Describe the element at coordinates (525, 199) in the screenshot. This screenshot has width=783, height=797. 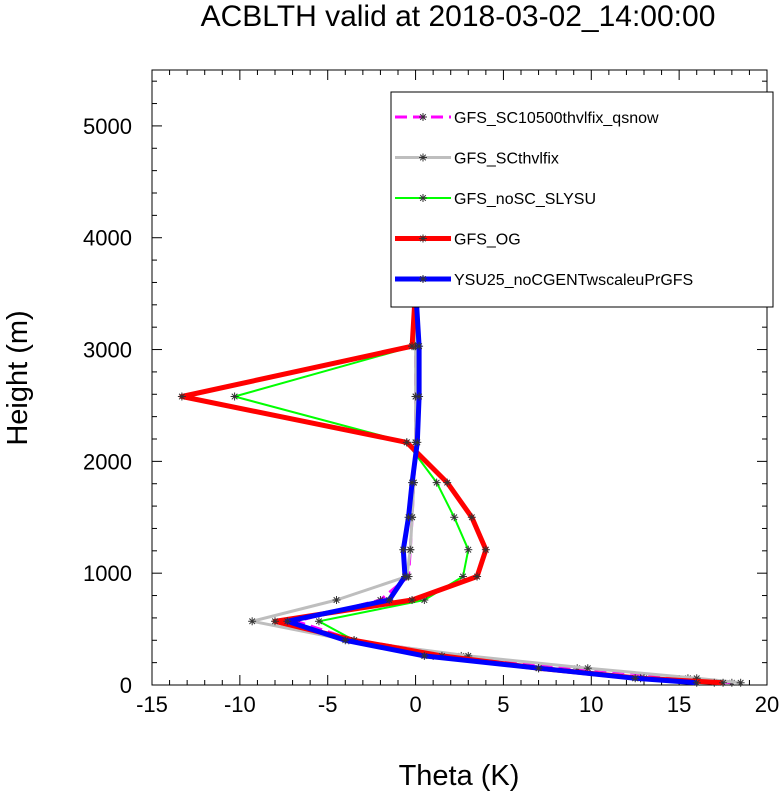
I see `legend-label: GFS_noSC_SLYSU` at that location.